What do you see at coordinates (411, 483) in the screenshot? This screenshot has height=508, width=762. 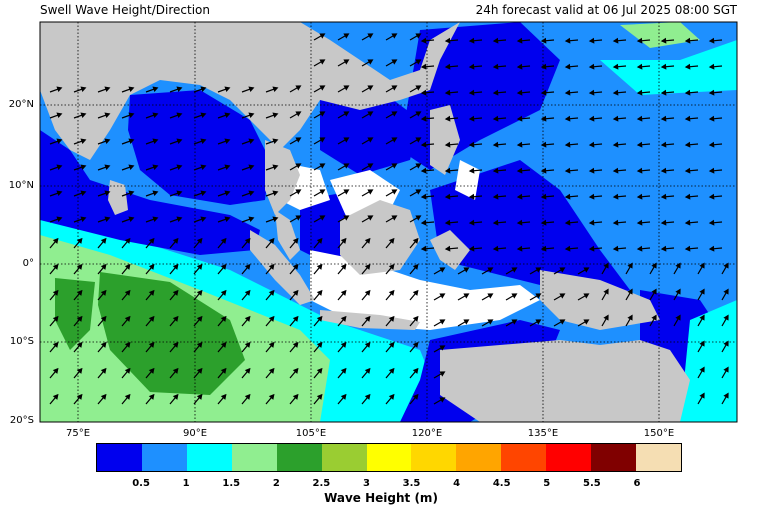 I see `colorbar-tick-label: 3.5` at bounding box center [411, 483].